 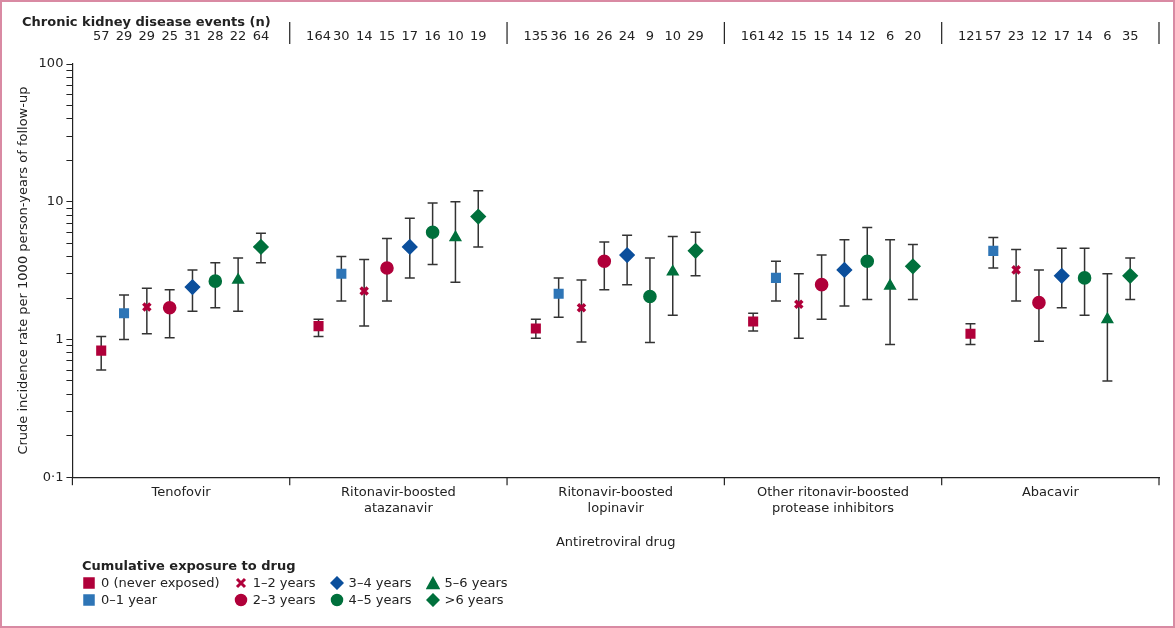 I want to click on text: 31, so click(x=192, y=35).